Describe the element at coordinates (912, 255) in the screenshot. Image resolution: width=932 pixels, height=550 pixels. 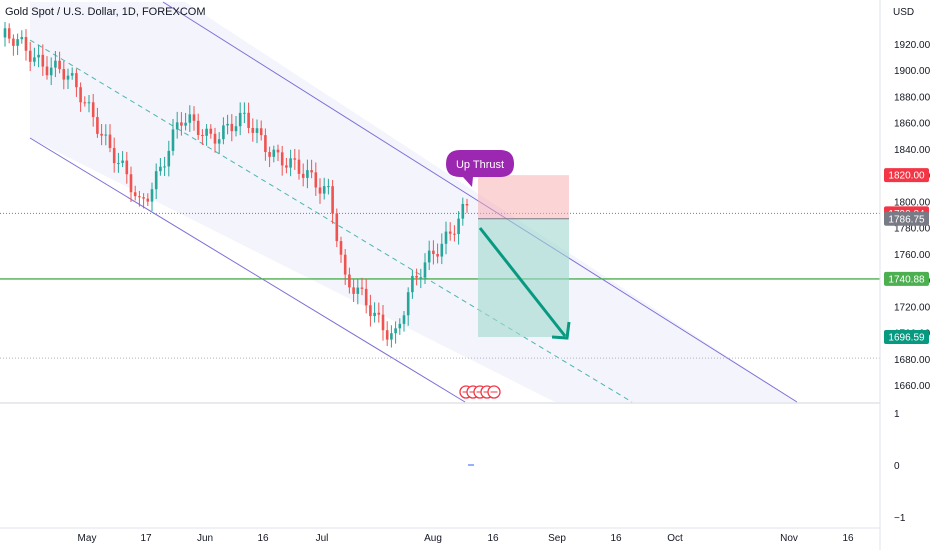
I see `price-tick-label: 1760.00` at that location.